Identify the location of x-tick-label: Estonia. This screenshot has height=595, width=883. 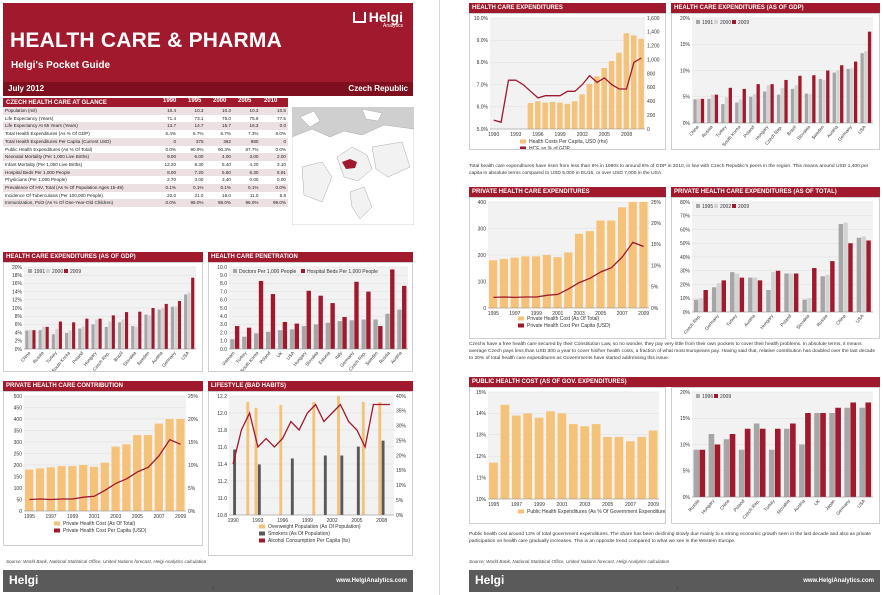
(325, 357).